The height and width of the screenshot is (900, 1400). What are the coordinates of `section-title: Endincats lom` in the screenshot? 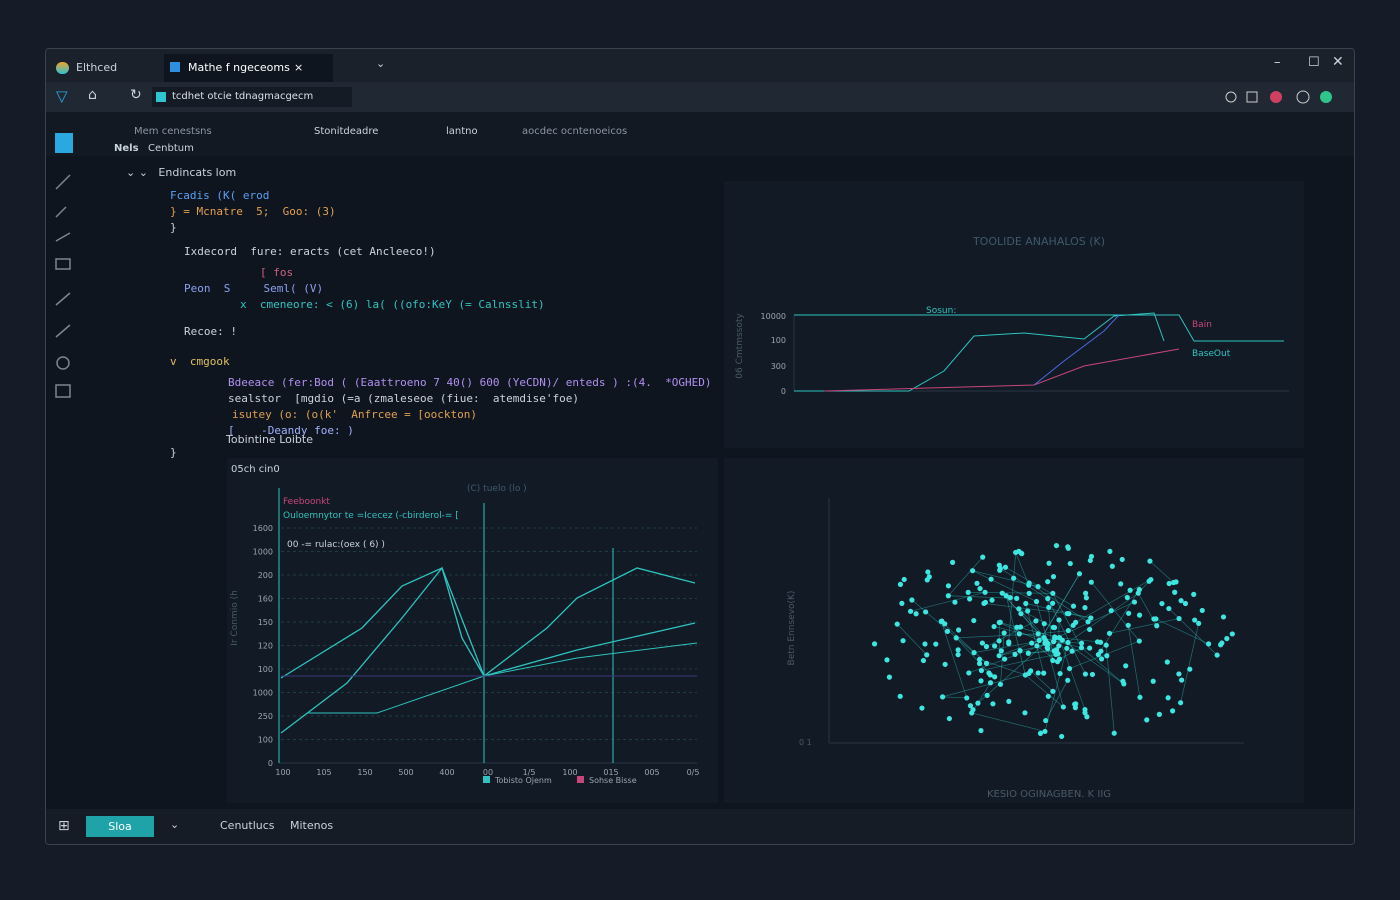 It's located at (197, 172).